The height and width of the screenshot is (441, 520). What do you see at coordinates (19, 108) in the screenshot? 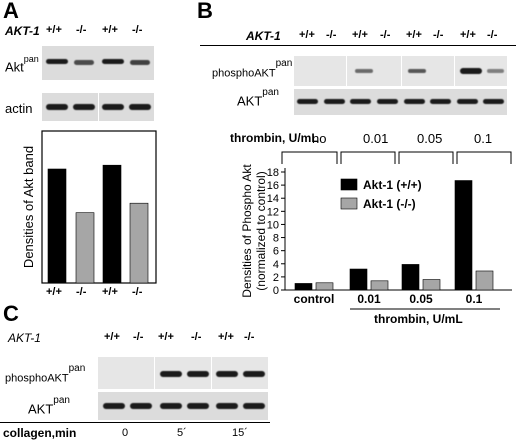
I see `panel-a-actin-label: actin` at bounding box center [19, 108].